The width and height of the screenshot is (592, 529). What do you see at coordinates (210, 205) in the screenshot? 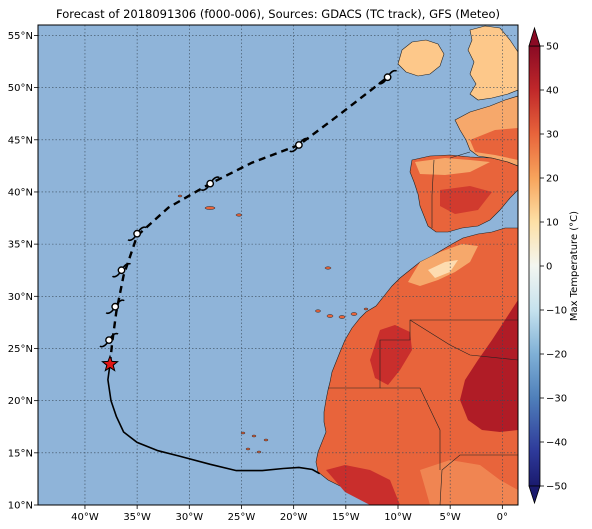
I see `azores-islands` at bounding box center [210, 205].